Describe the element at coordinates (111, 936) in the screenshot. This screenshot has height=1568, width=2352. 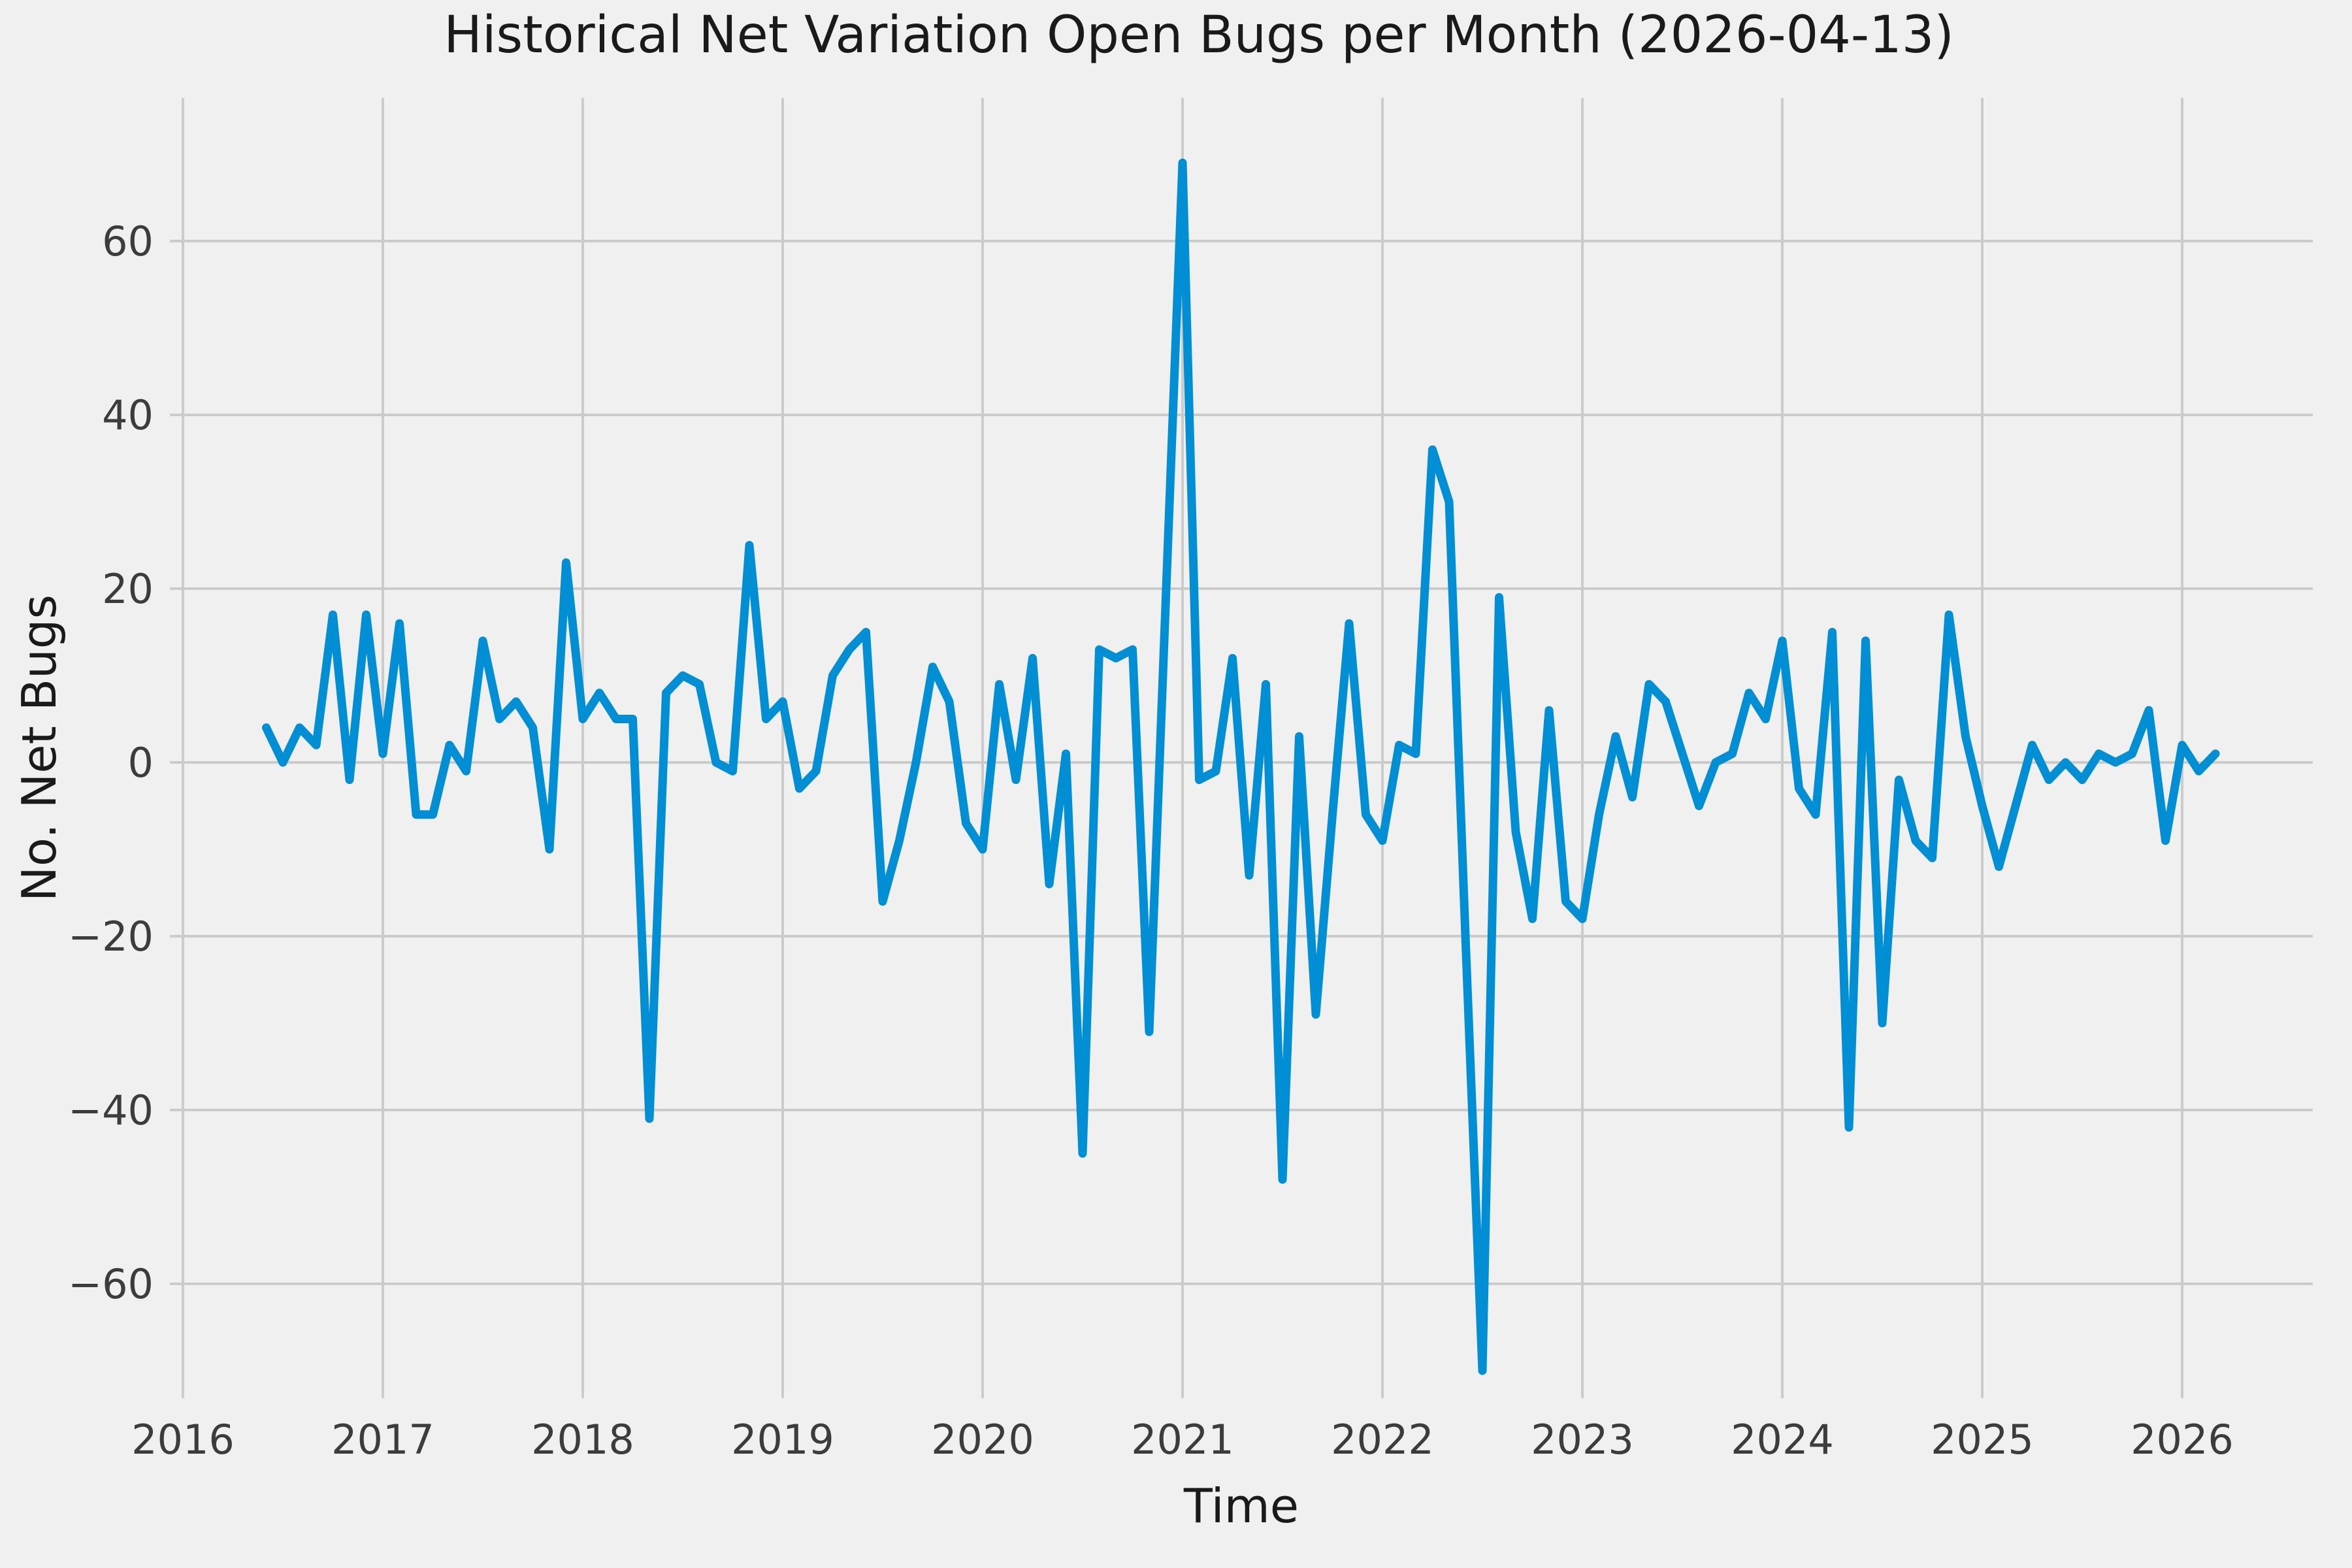
I see `y-tick-label--20: −20` at that location.